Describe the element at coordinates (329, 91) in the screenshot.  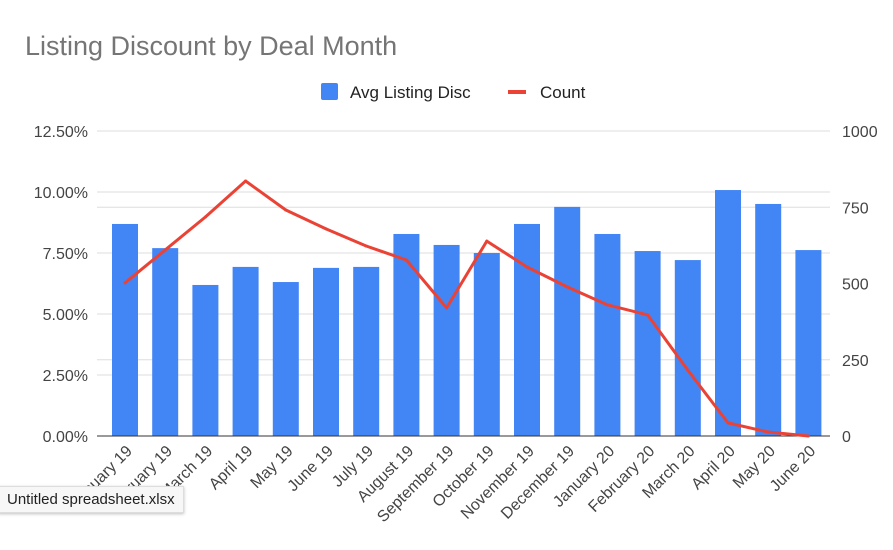
I see `legend-bar-swatch` at that location.